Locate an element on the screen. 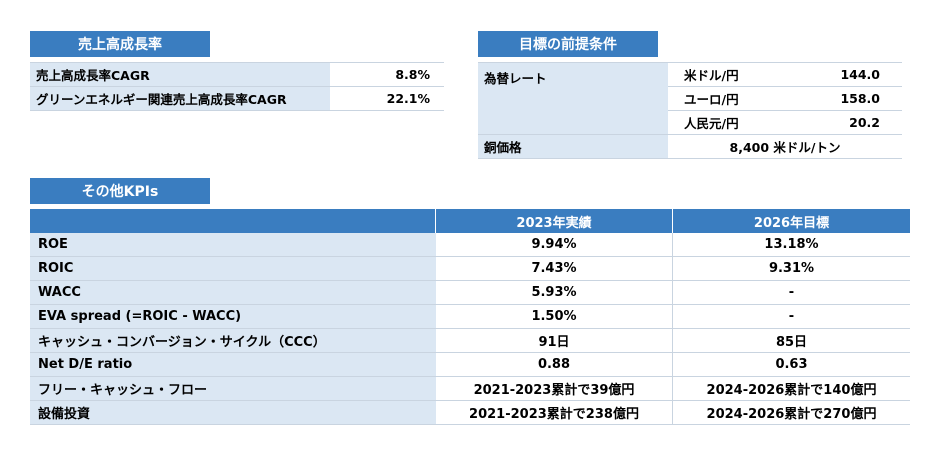 The width and height of the screenshot is (950, 464). kpi-label: EVA spread (=ROIC - WACC) is located at coordinates (233, 316).